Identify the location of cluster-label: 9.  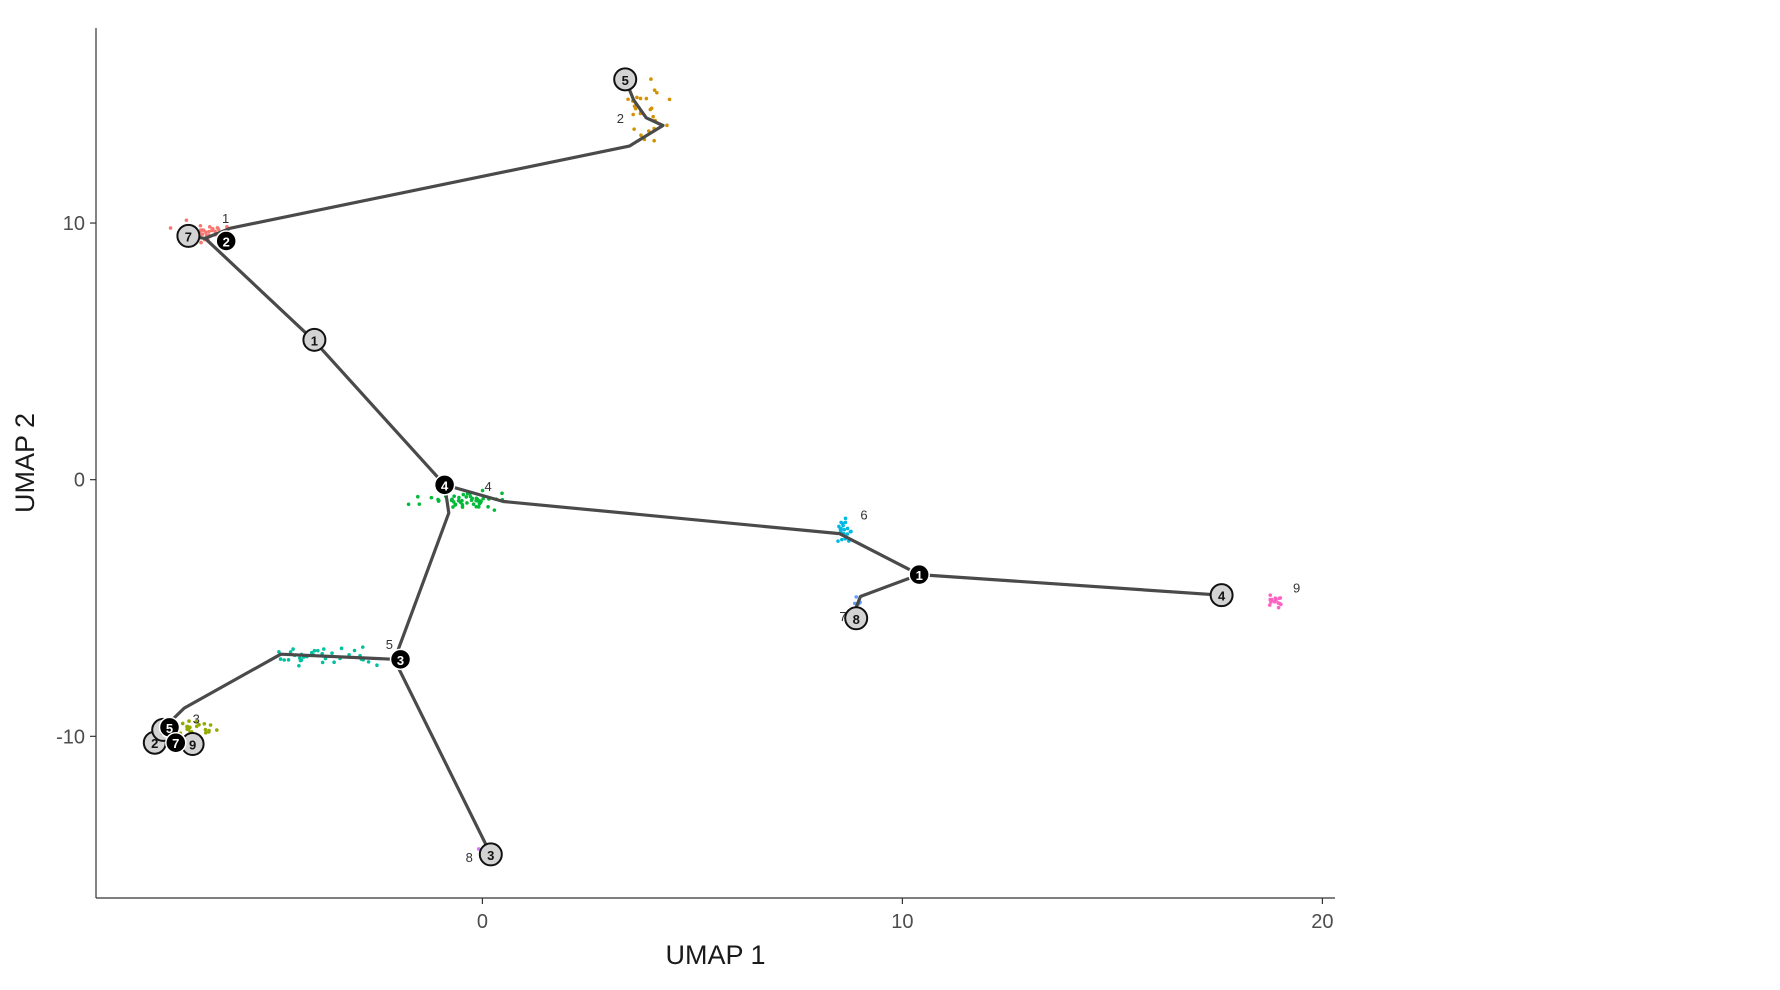
(1296, 588).